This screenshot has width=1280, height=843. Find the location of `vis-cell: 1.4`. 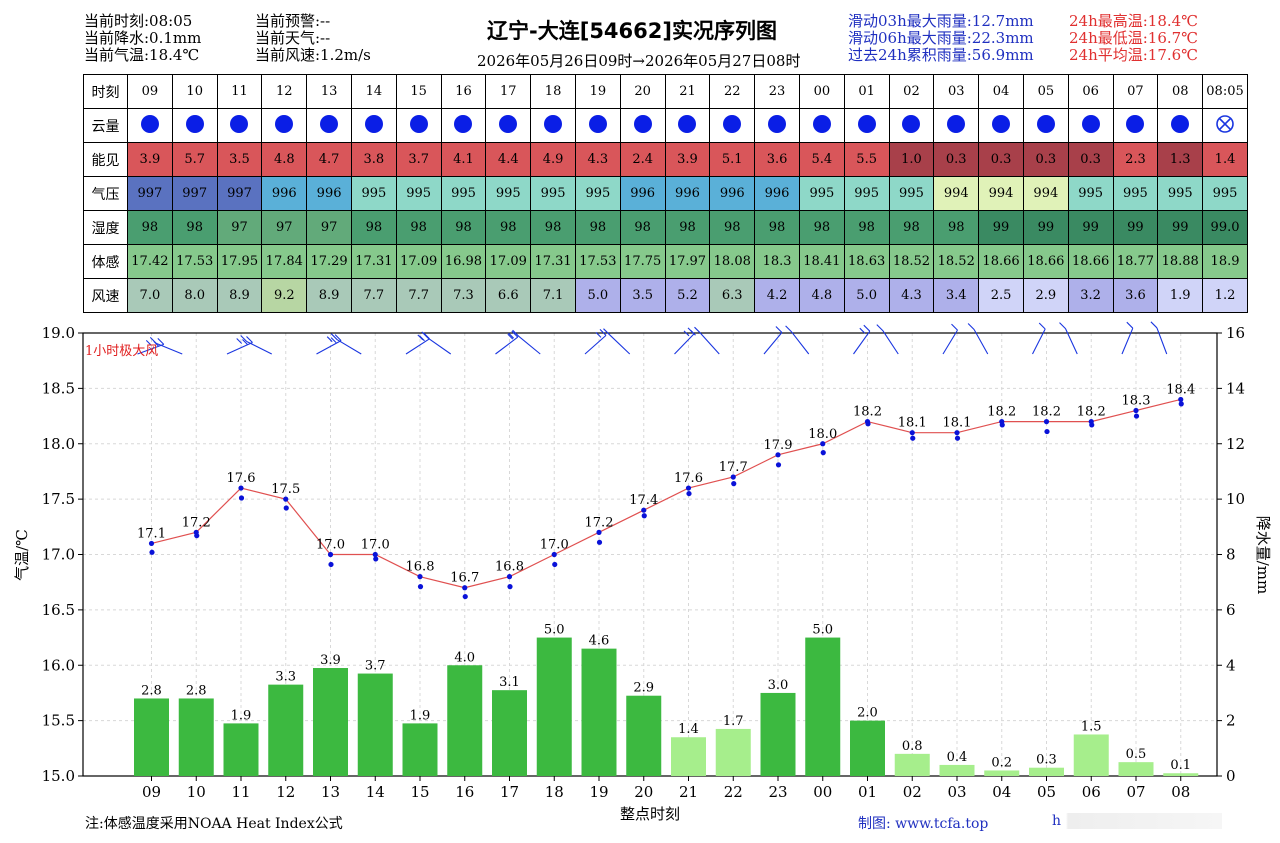

vis-cell: 1.4 is located at coordinates (1225, 159).